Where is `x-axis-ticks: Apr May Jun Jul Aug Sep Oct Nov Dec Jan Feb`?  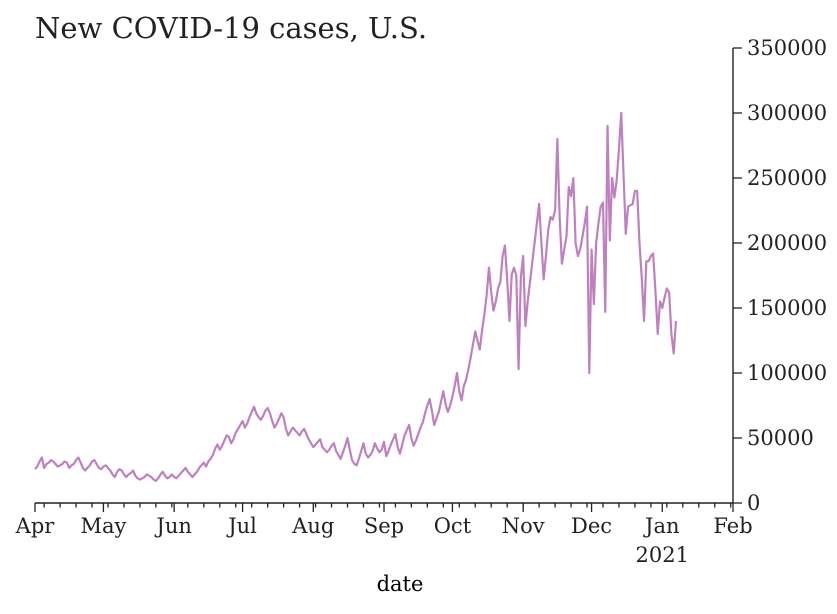 x-axis-ticks: Apr May Jun Jul Aug Sep Oct Nov Dec Jan Feb is located at coordinates (384, 520).